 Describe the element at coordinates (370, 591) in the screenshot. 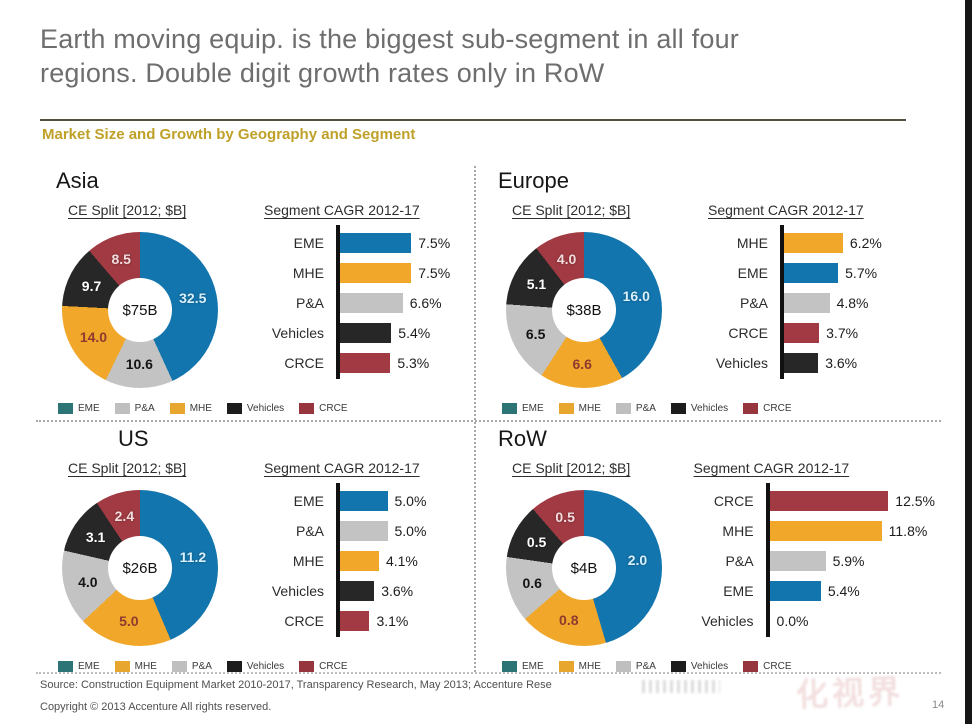

I see `bar-row: Vehicles 3.6%` at that location.